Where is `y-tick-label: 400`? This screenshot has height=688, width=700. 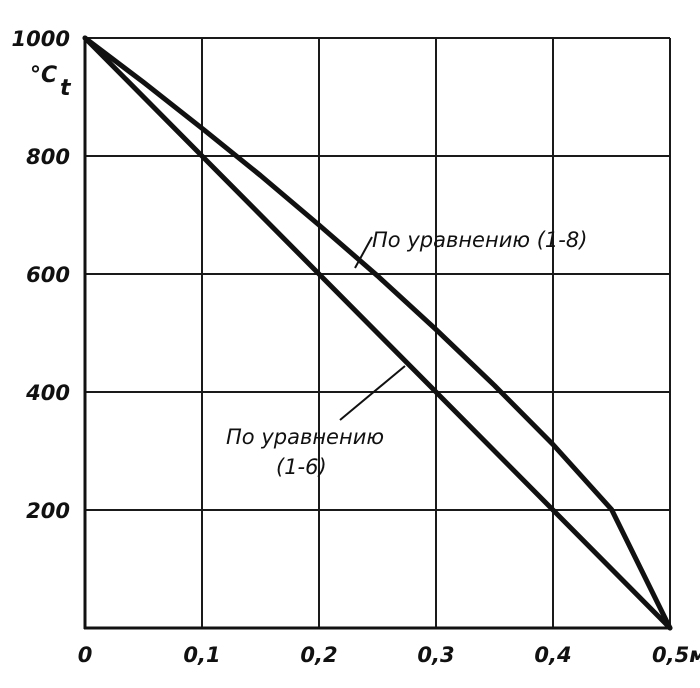
y-tick-label: 400 is located at coordinates (47, 393).